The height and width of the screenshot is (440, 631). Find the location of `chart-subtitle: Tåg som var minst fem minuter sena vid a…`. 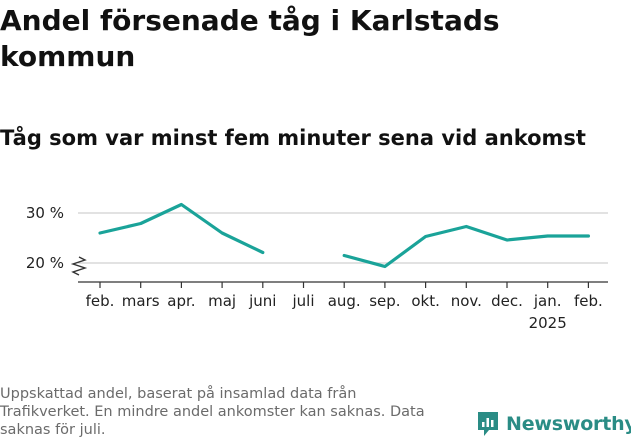

chart-subtitle: Tåg som var minst fem minuter sena vid a… is located at coordinates (293, 138).